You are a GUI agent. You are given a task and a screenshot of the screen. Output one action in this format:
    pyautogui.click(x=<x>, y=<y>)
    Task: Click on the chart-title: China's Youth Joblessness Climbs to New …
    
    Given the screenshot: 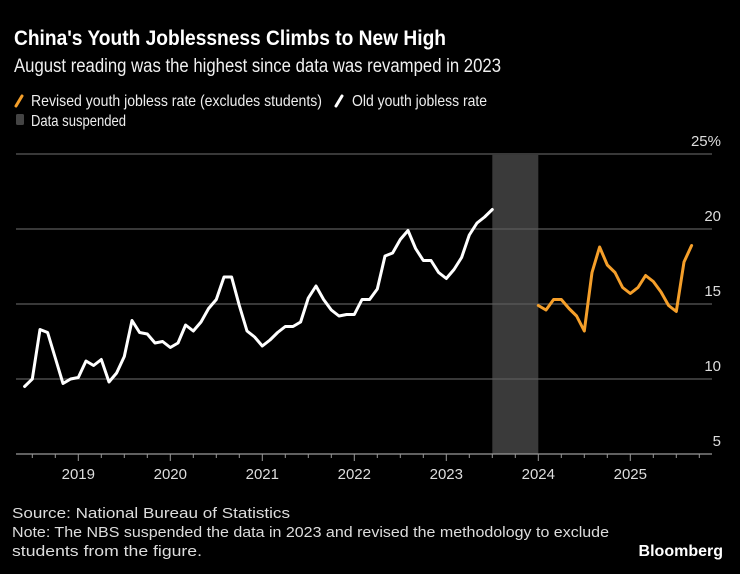 What is the action you would take?
    pyautogui.click(x=230, y=38)
    